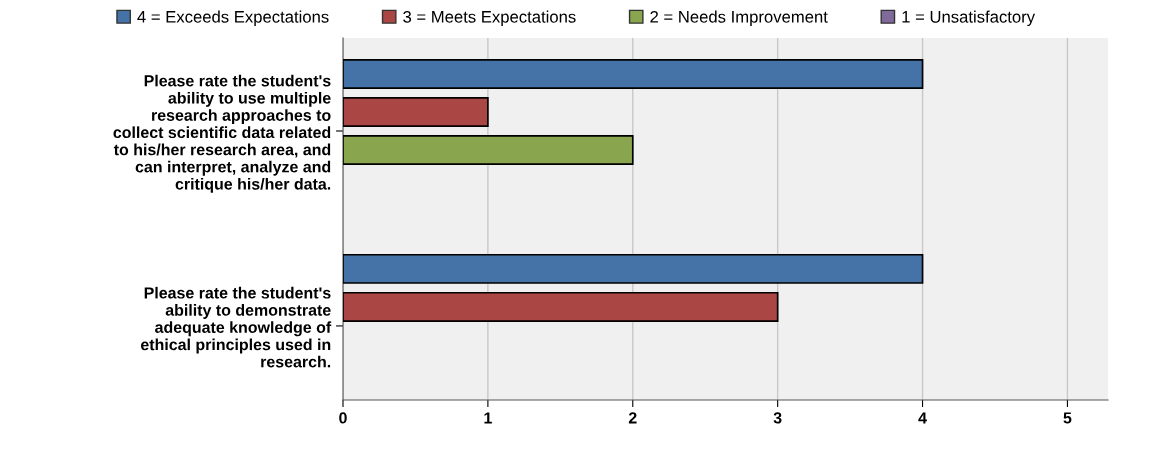 Image resolution: width=1152 pixels, height=459 pixels. I want to click on x-tick-label: 3, so click(777, 418).